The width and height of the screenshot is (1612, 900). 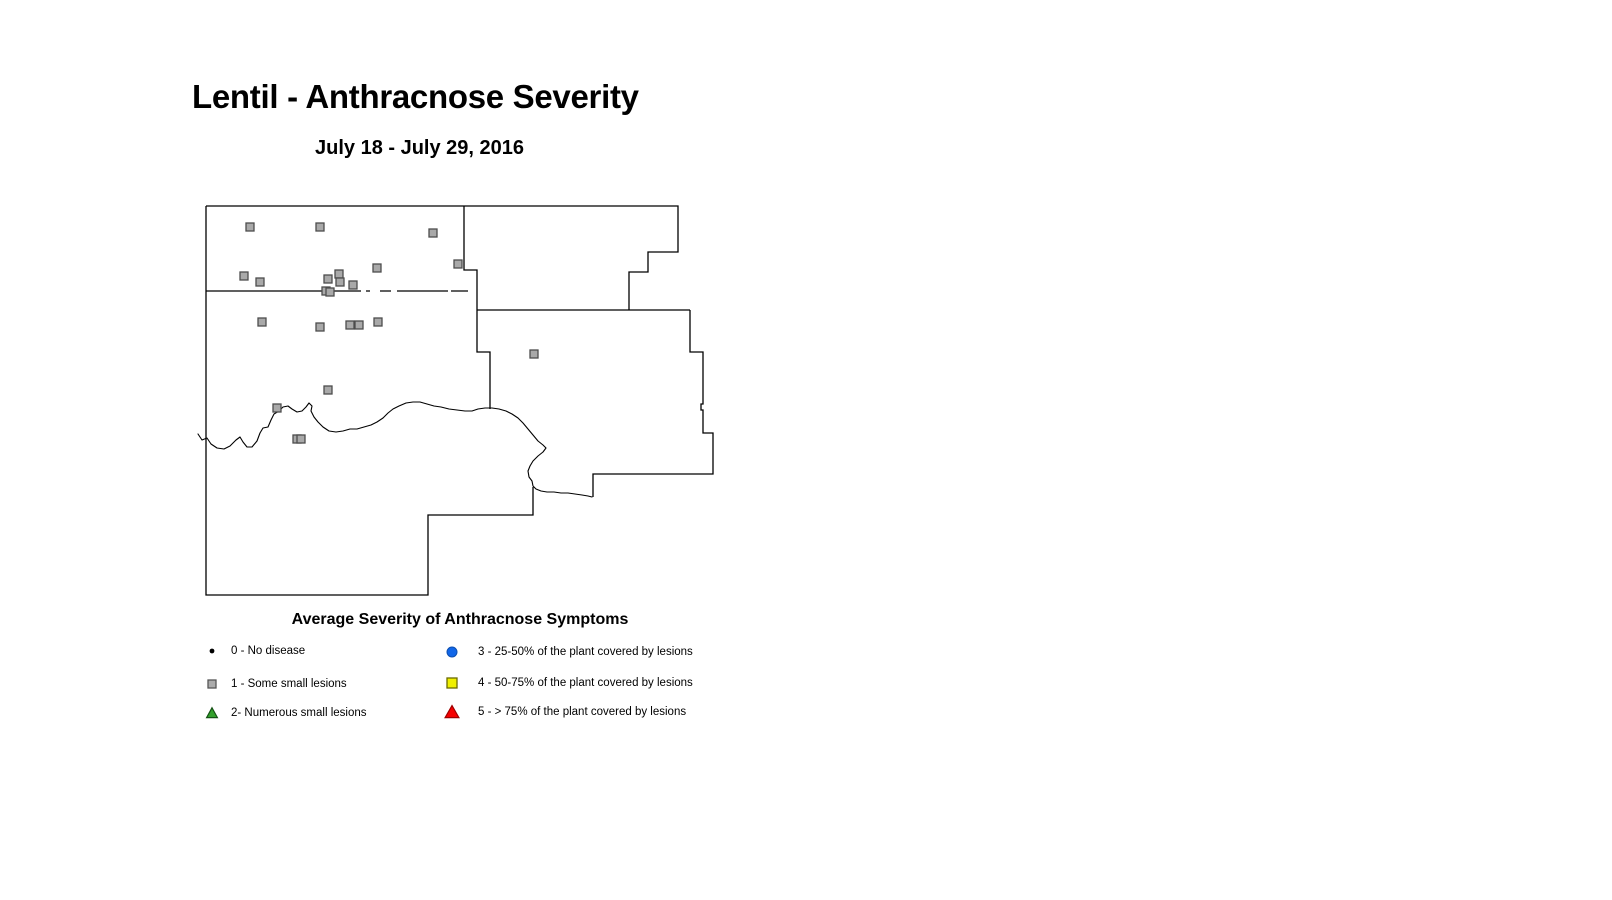 What do you see at coordinates (395, 449) in the screenshot?
I see `river-line` at bounding box center [395, 449].